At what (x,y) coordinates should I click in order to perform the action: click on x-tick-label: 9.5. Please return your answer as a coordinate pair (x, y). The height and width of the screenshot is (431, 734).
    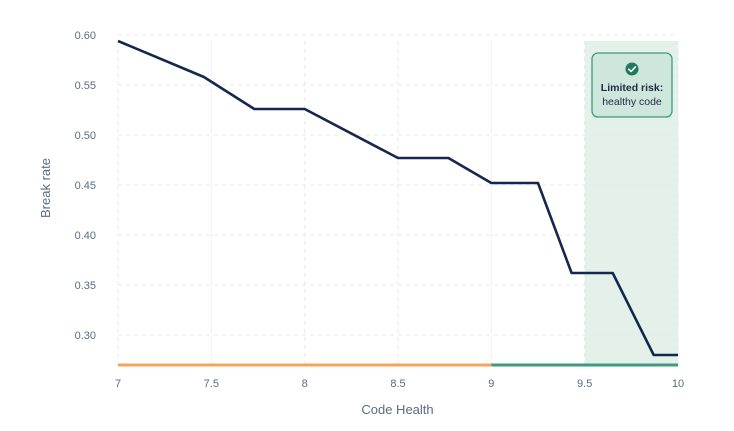
    Looking at the image, I should click on (584, 384).